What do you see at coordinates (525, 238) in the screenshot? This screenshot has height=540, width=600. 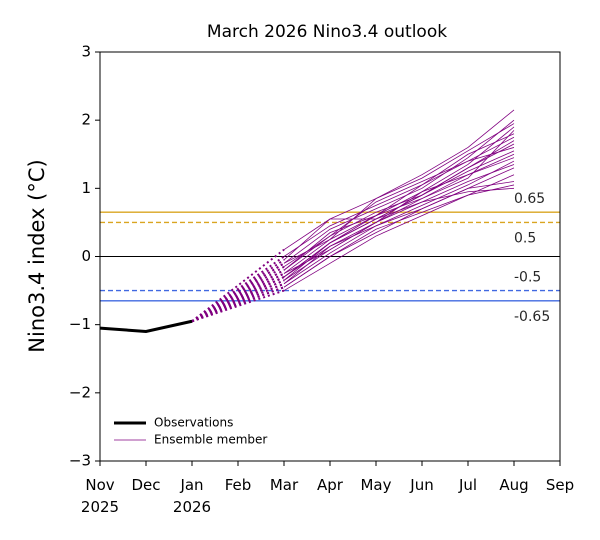 I see `reference-label: 0.5` at bounding box center [525, 238].